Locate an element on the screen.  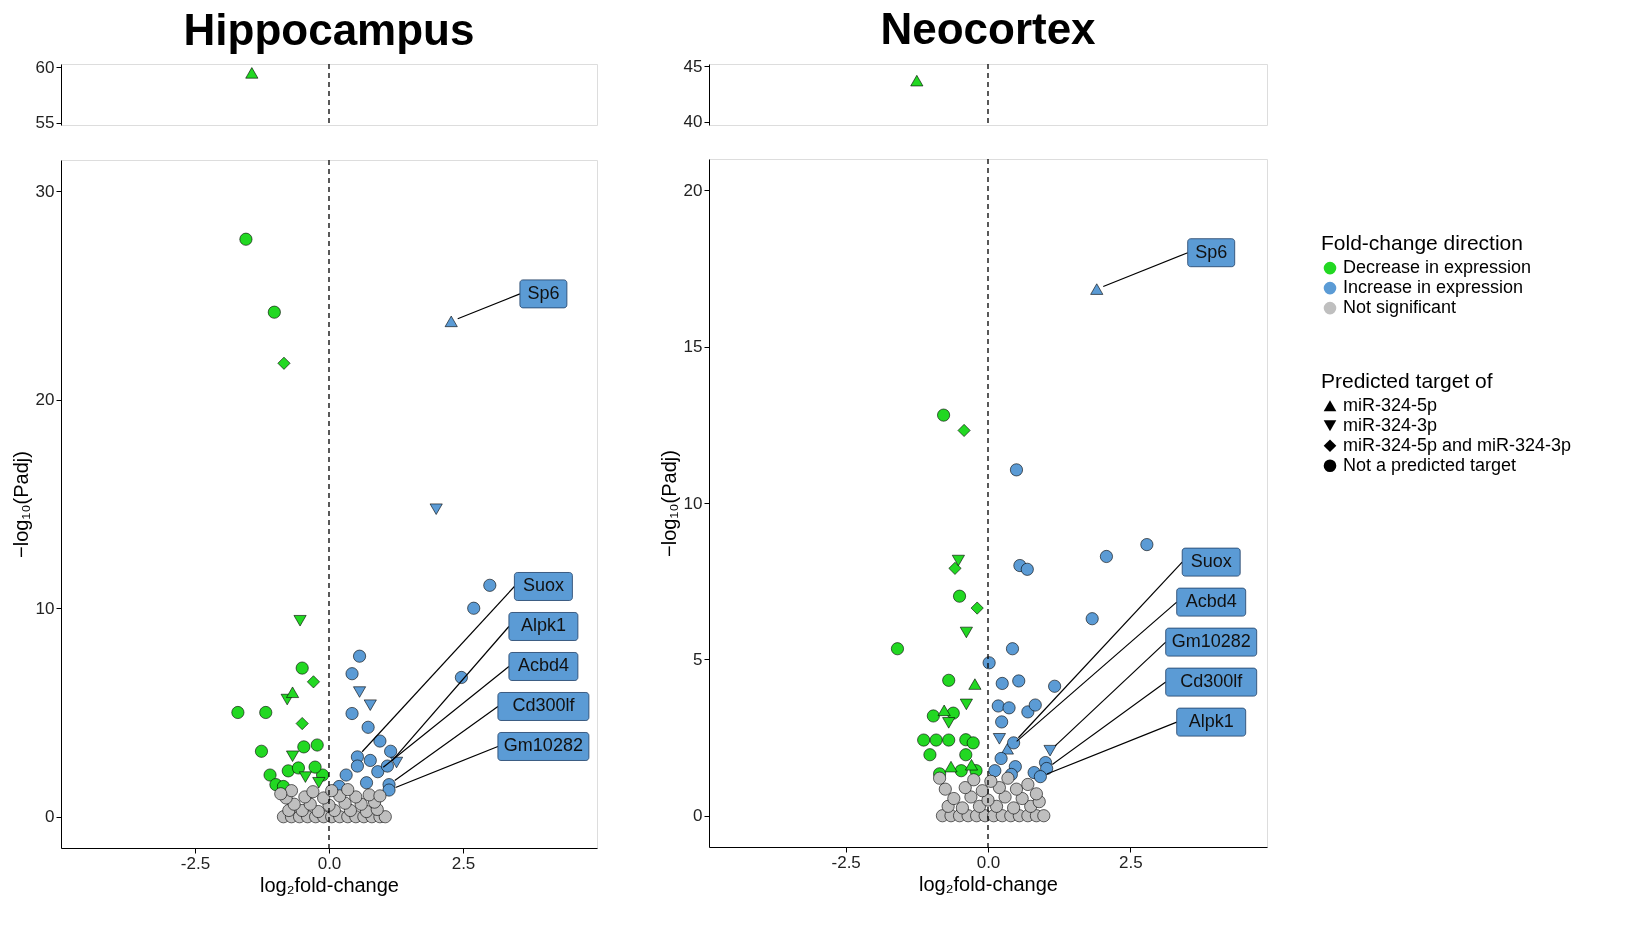
legend-label: miR-324-3p is located at coordinates (1390, 424).